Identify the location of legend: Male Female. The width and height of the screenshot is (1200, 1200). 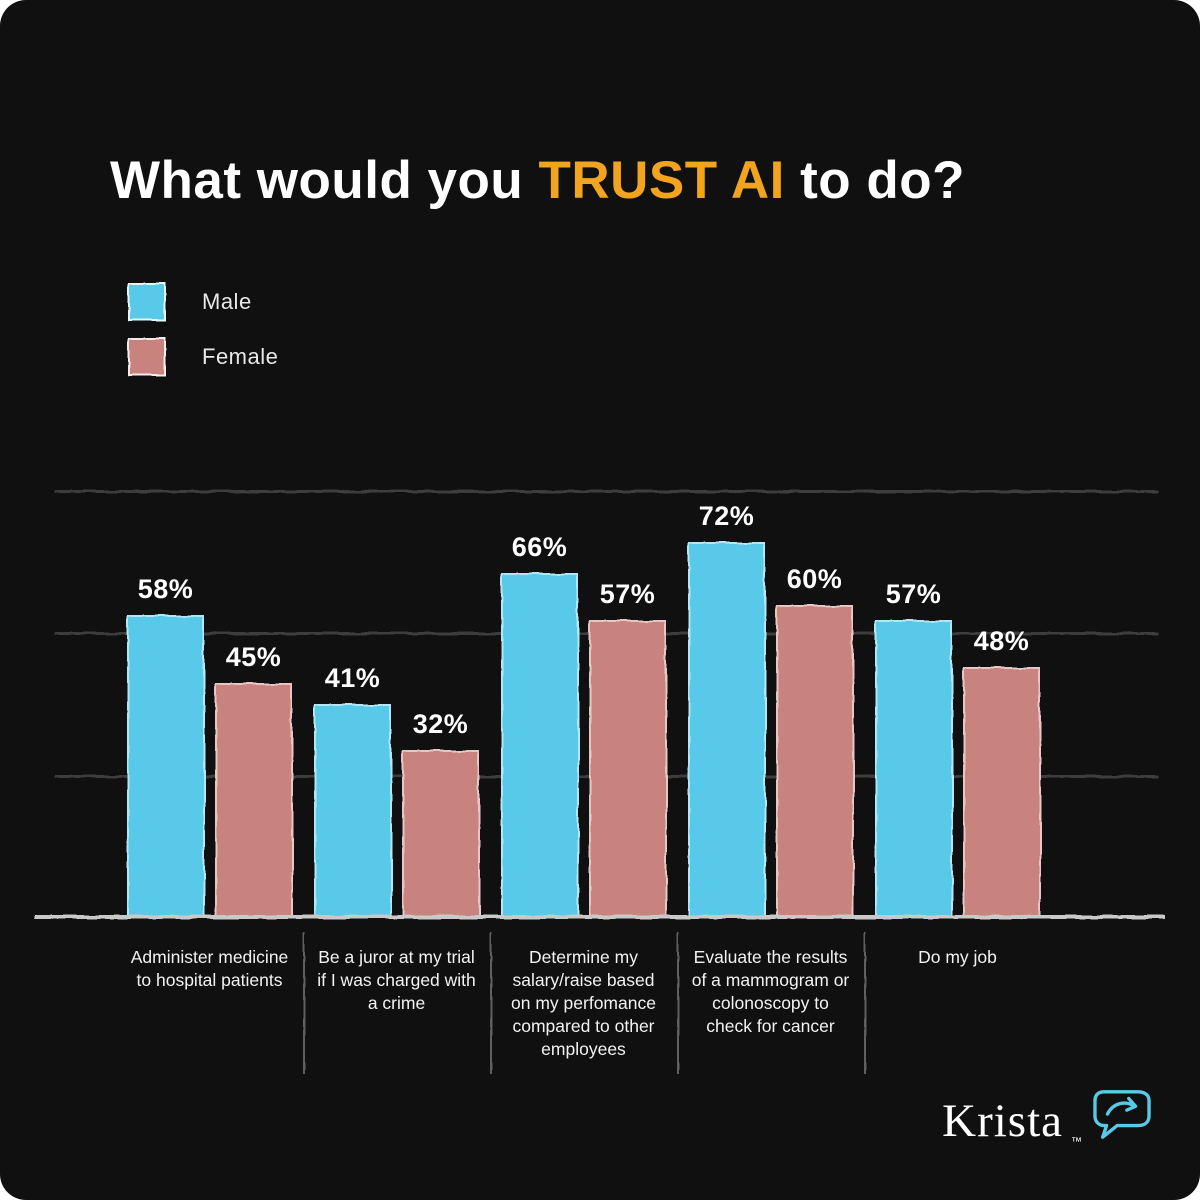
(203, 329).